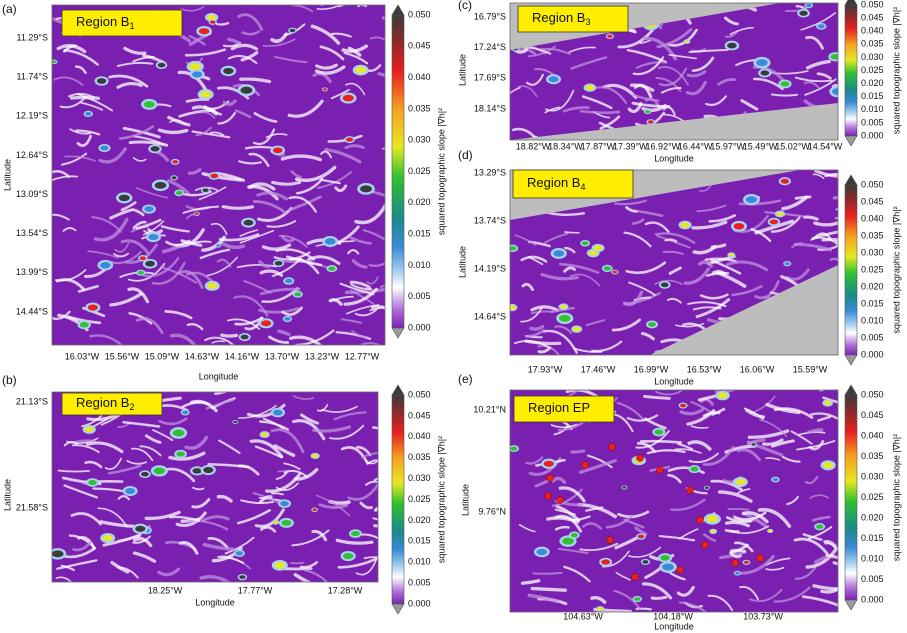 This screenshot has width=907, height=633. Describe the element at coordinates (851, 360) in the screenshot. I see `colorbar-extend-bottom` at that location.